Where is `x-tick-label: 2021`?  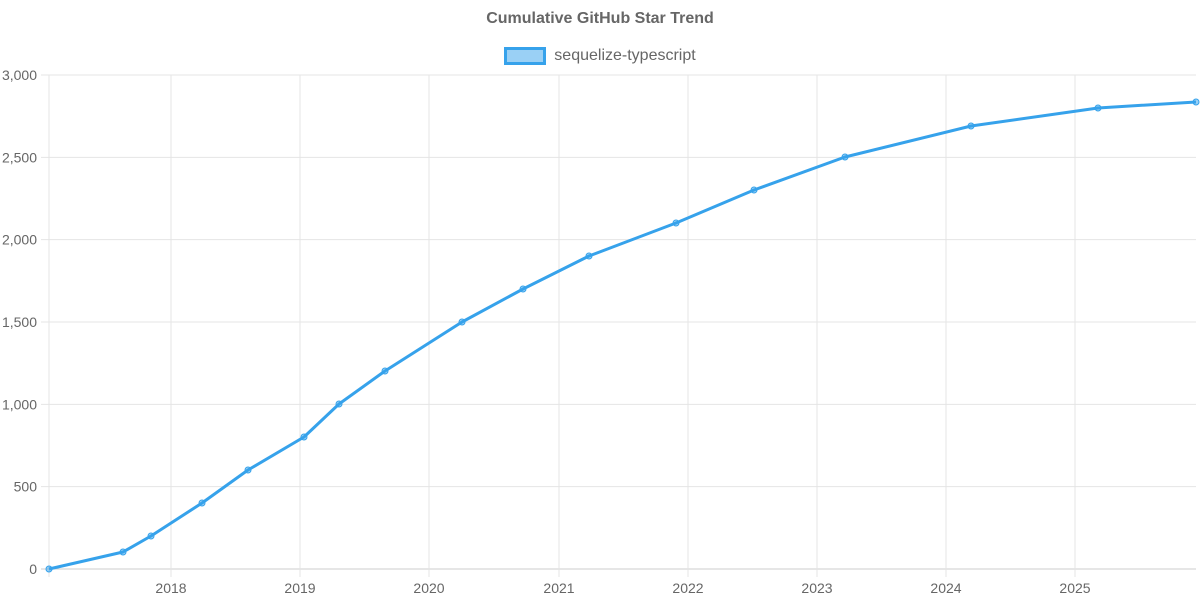
x-tick-label: 2021 is located at coordinates (558, 588).